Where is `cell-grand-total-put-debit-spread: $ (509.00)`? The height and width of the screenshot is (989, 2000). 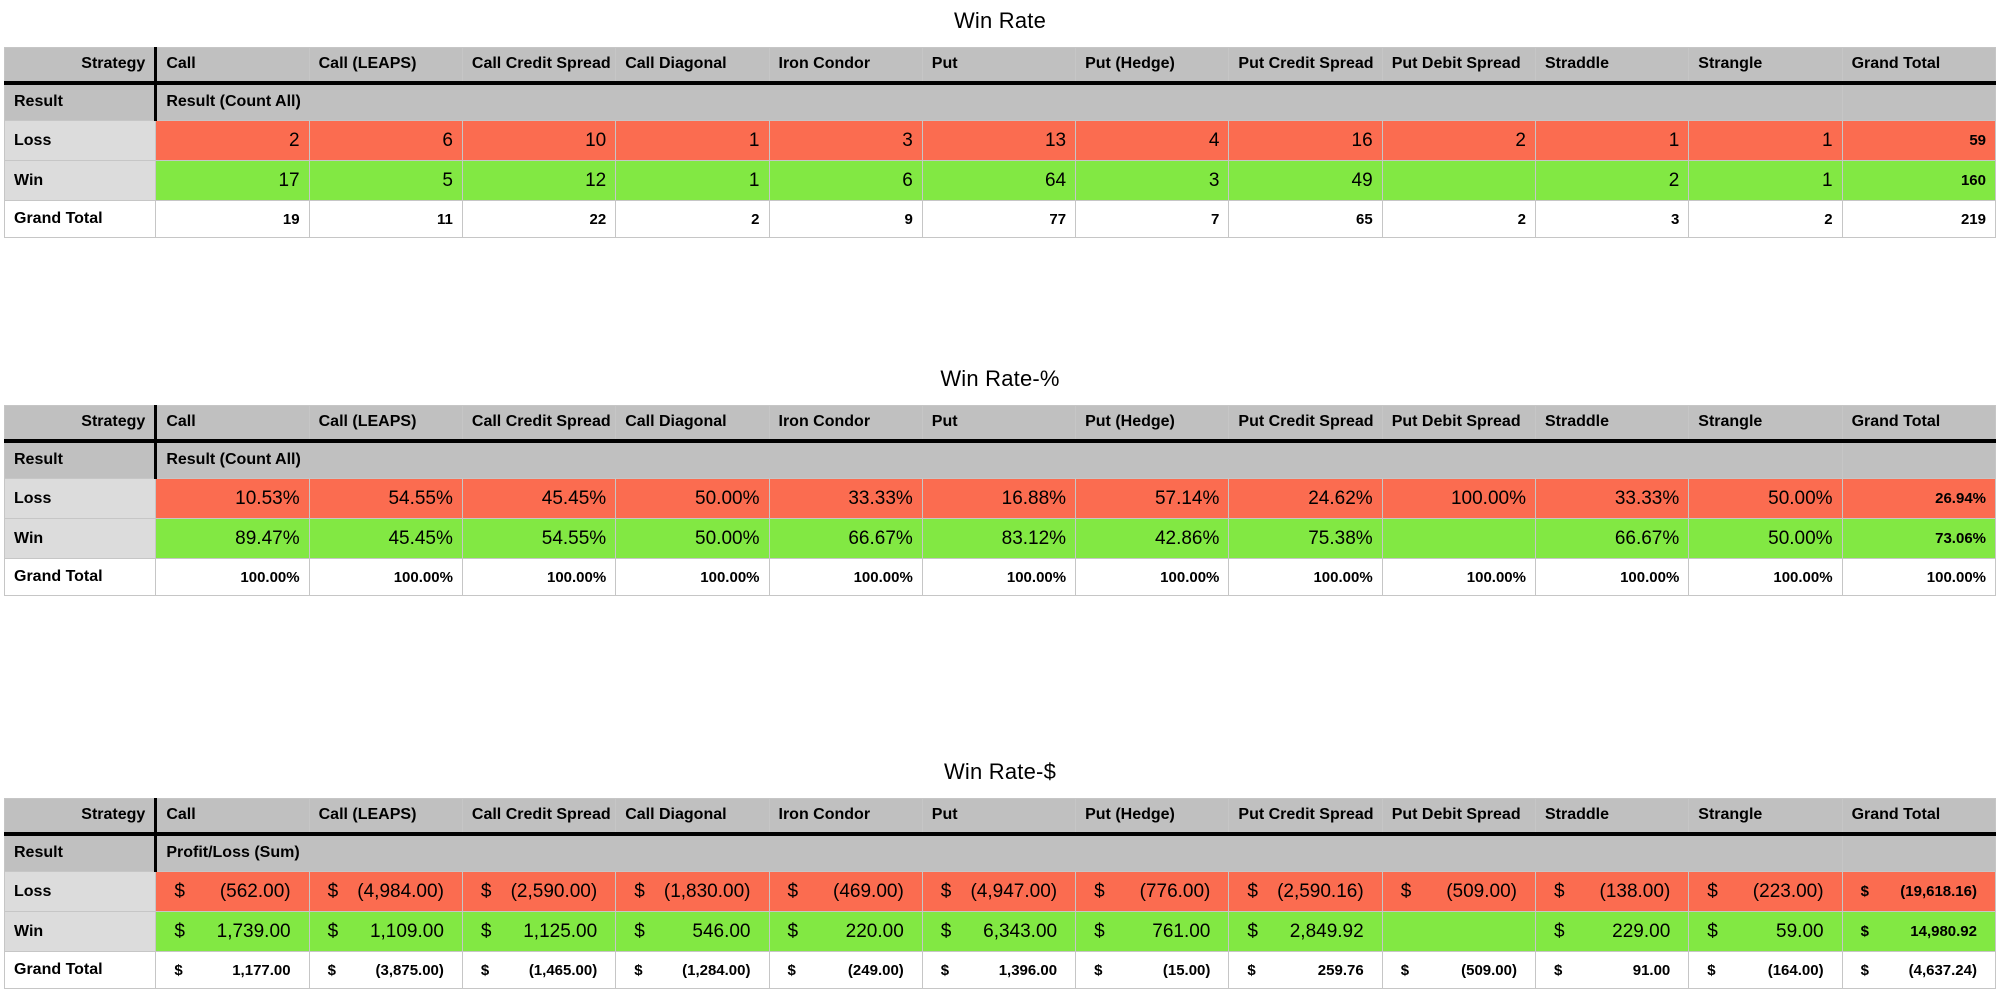
cell-grand-total-put-debit-spread: $ (509.00) is located at coordinates (1458, 970).